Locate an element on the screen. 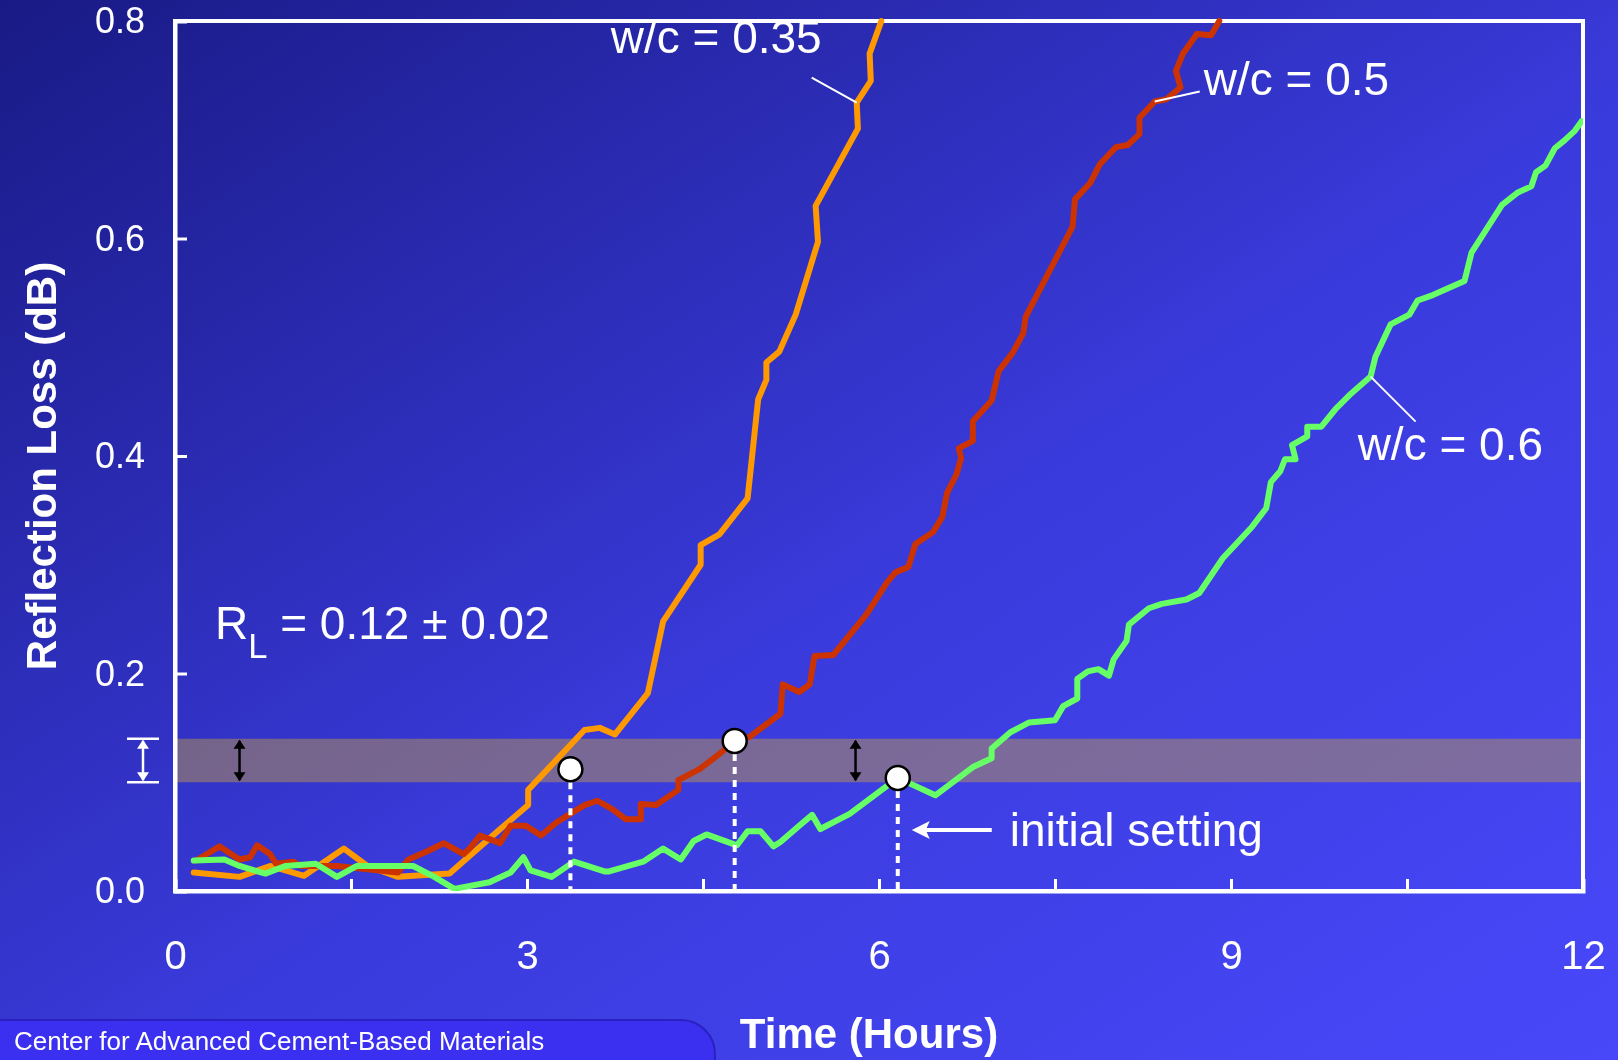 The height and width of the screenshot is (1060, 1618). x-tick-label: 6 is located at coordinates (879, 955).